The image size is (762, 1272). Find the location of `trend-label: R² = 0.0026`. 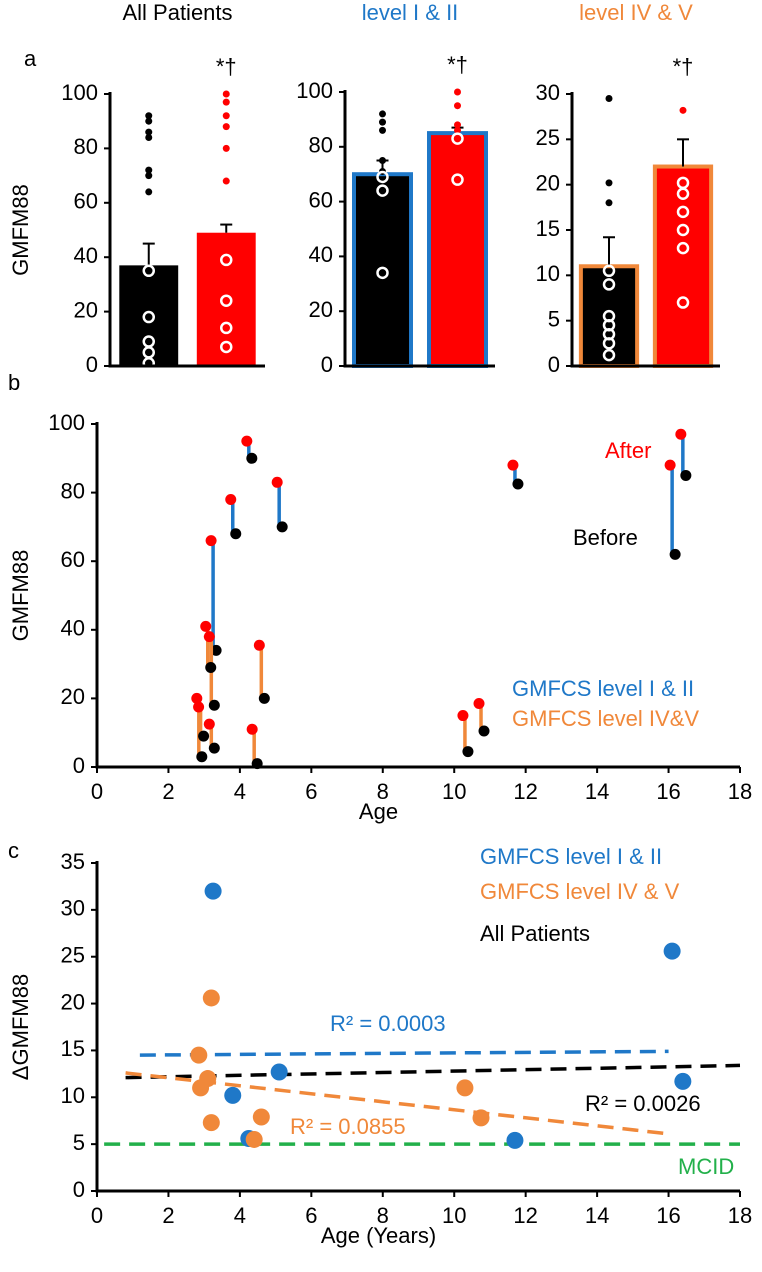

trend-label: R² = 0.0026 is located at coordinates (643, 1103).